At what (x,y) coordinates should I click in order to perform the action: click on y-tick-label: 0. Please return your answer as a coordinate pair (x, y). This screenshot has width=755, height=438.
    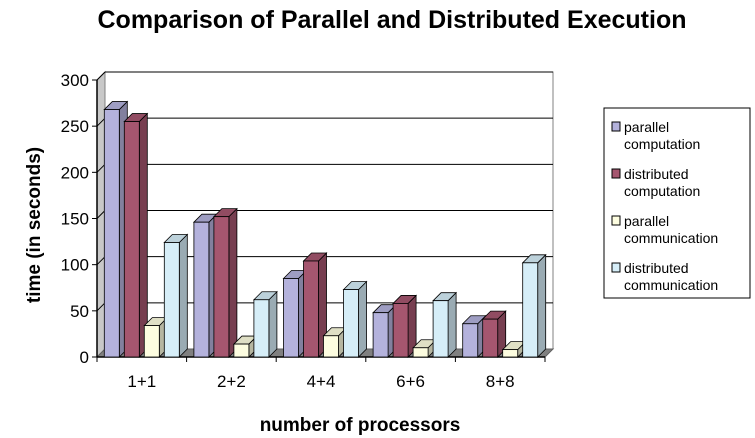
    Looking at the image, I should click on (84, 357).